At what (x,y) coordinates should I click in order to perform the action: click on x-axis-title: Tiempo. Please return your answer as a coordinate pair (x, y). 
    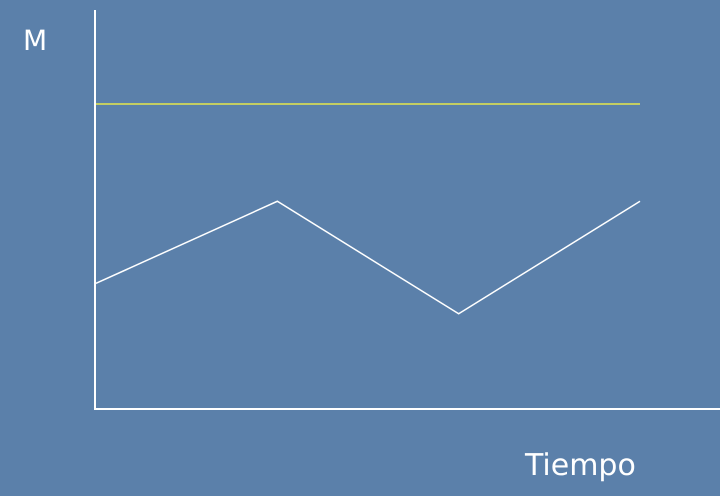
    Looking at the image, I should click on (580, 465).